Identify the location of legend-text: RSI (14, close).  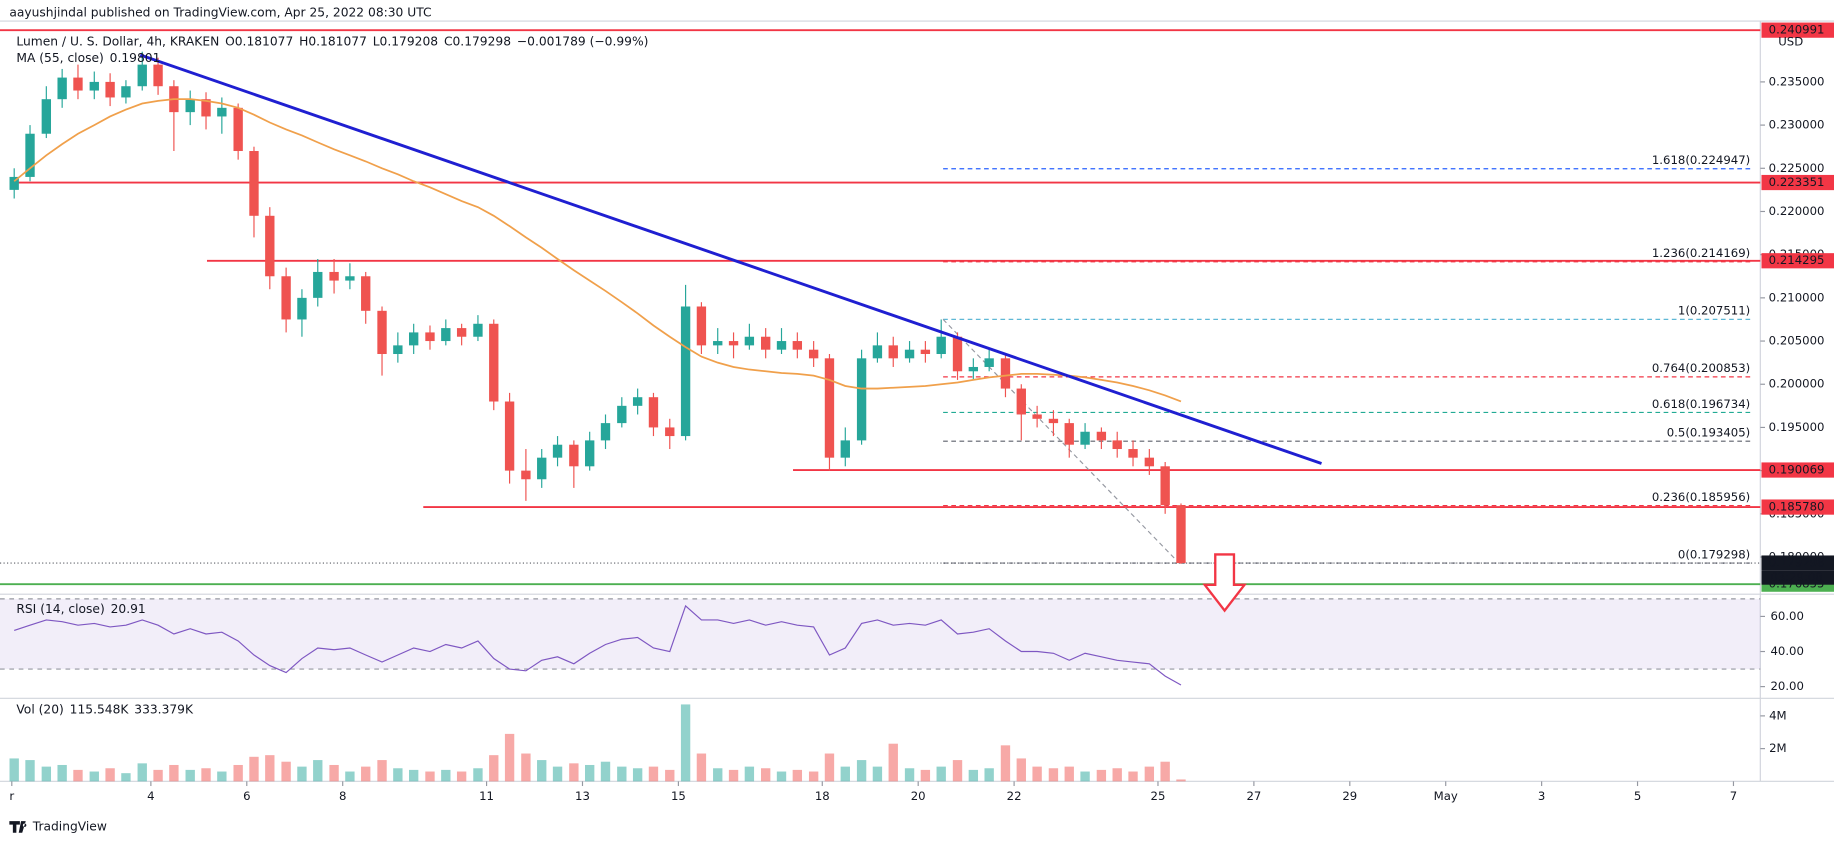
(60, 609).